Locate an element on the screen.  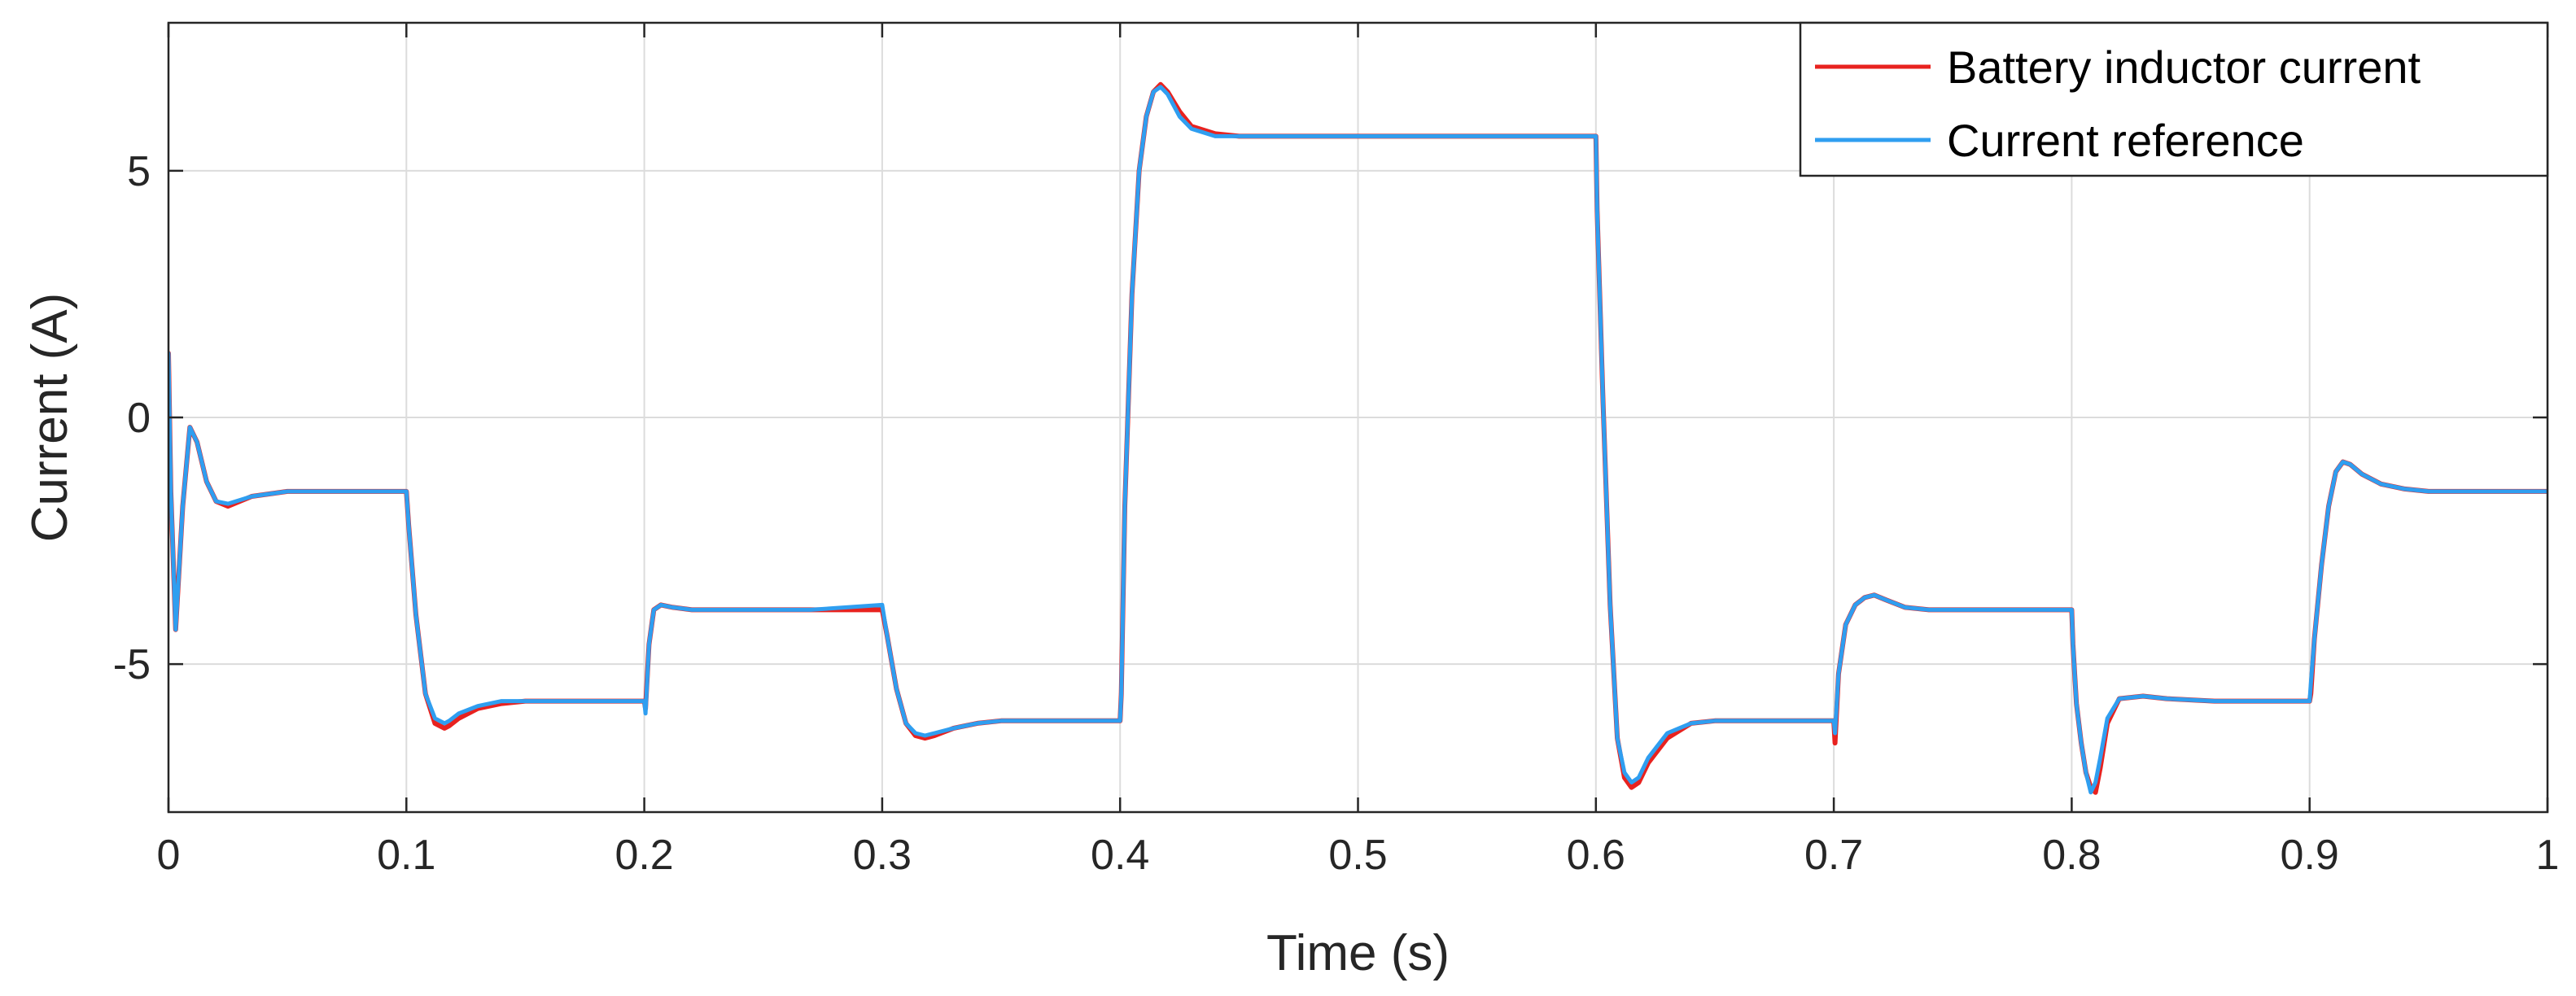
x-tick-label: 0 is located at coordinates (169, 855).